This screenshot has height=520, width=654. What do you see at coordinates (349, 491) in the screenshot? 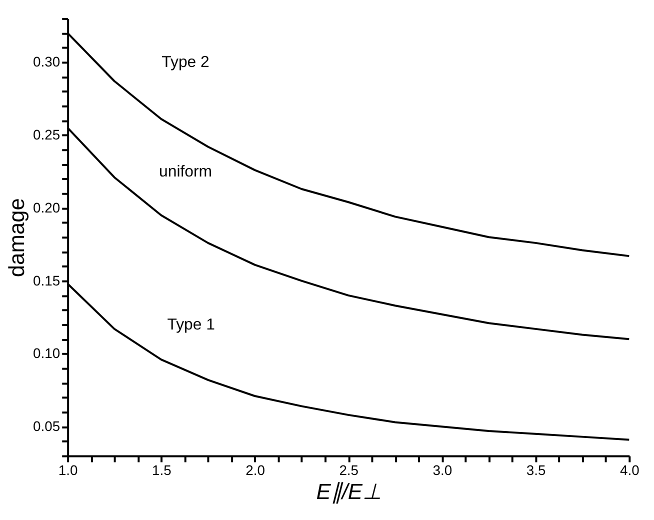
I see `x-axis-title: E∥/E⊥` at bounding box center [349, 491].